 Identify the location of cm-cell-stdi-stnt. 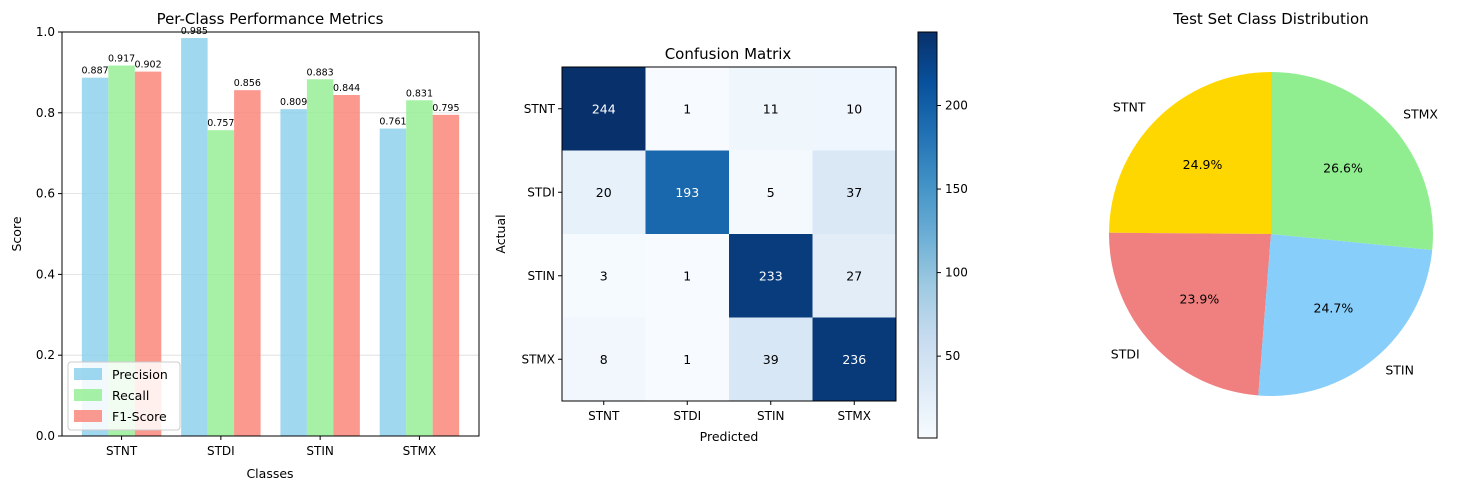
(604, 192).